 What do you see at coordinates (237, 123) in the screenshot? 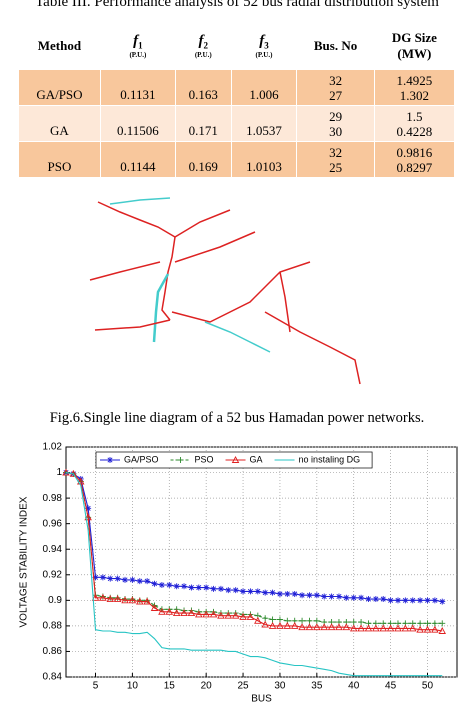
I see `table-row: GA 0.11506 0.171 1.0537 29 30 1.5 0.4228` at bounding box center [237, 123].